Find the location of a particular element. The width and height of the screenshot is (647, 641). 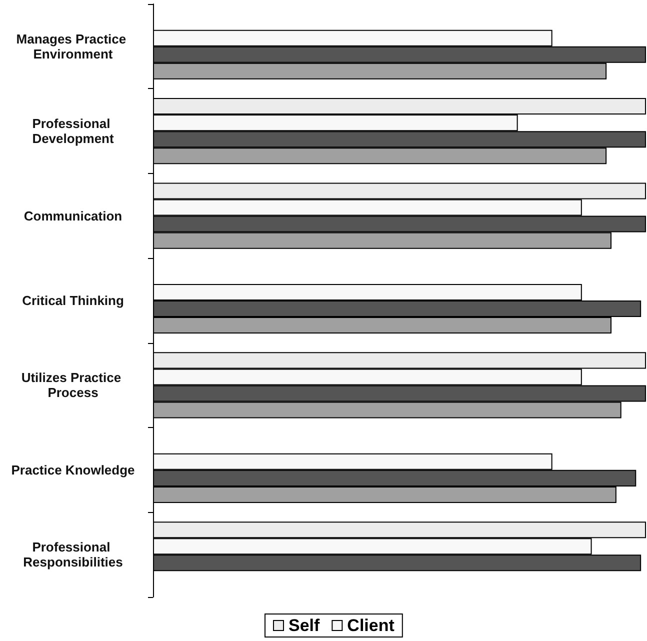

y-tick-label: Practice Knowledge is located at coordinates (73, 470).